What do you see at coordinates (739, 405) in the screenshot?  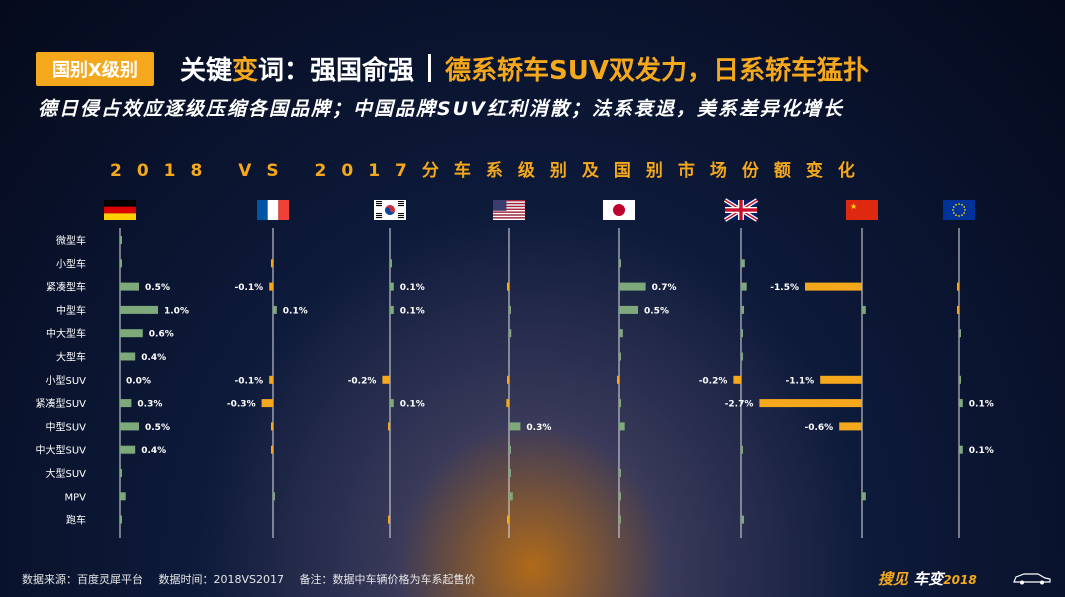 I see `data-label: -2.7%` at bounding box center [739, 405].